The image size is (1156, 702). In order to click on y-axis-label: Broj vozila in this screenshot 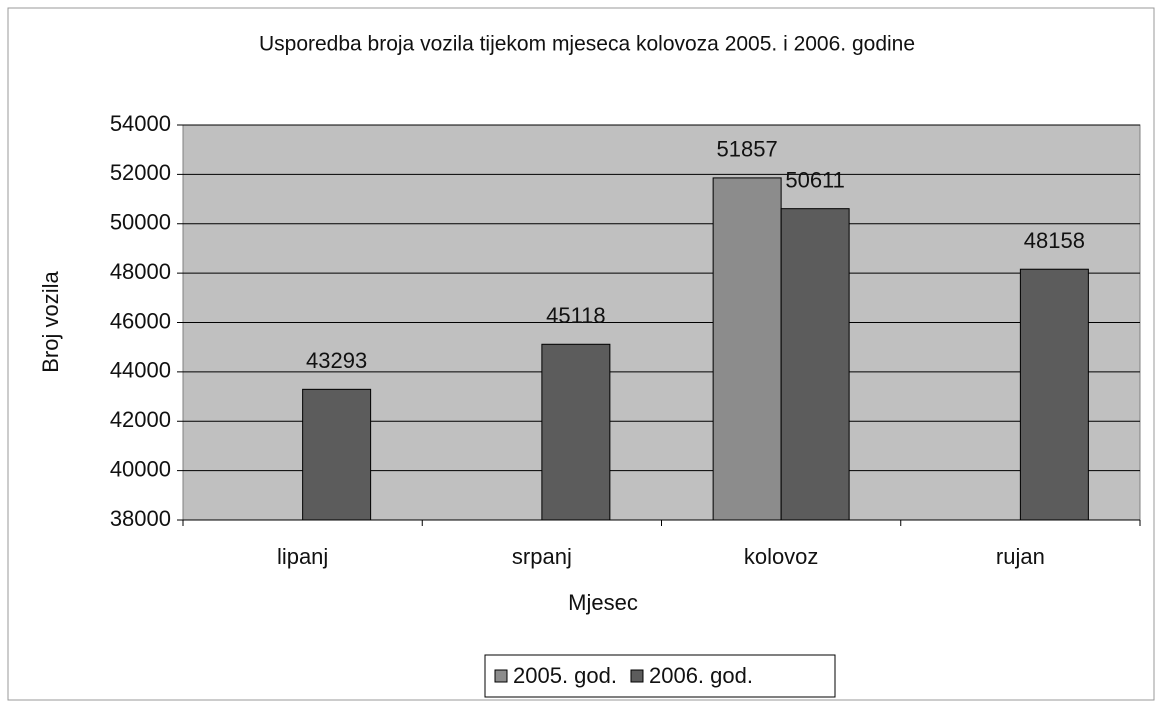, I will do `click(50, 321)`.